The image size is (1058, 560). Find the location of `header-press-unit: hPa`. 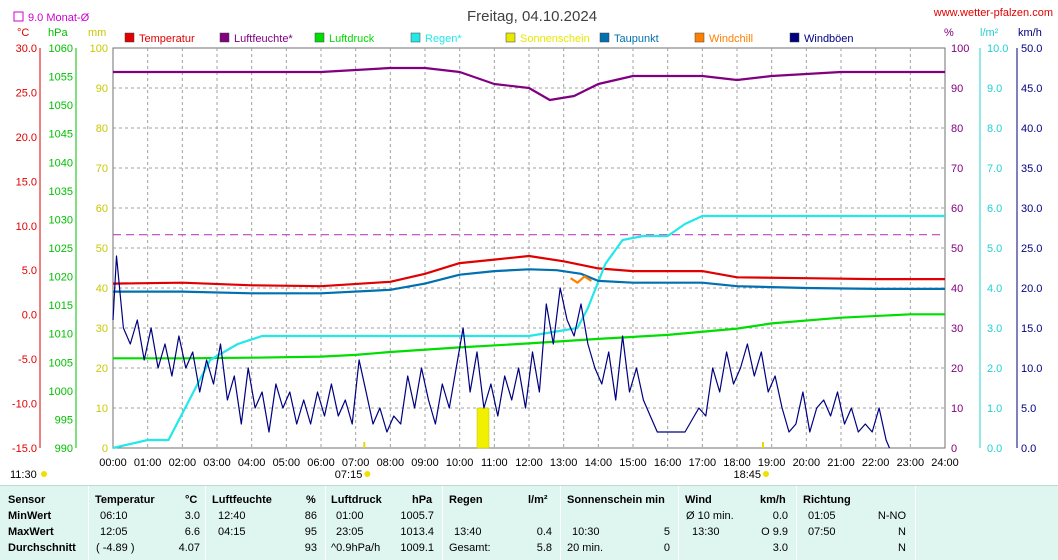

header-press-unit: hPa is located at coordinates (422, 500).